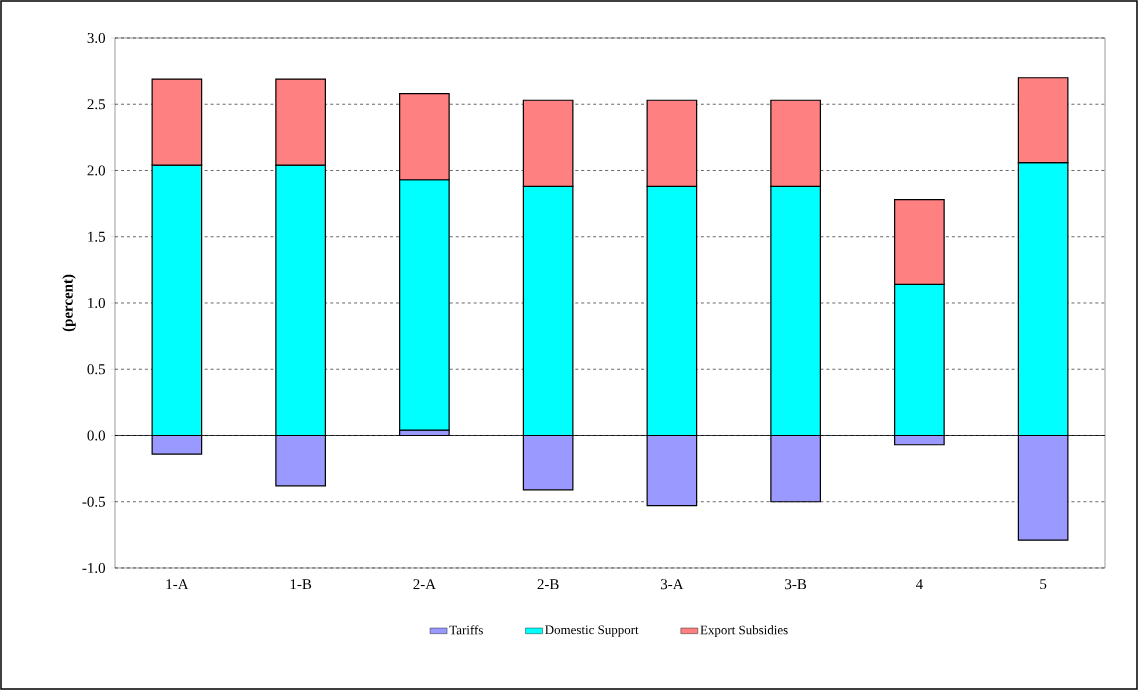  Describe the element at coordinates (177, 584) in the screenshot. I see `x-tick-label: 1-A` at that location.